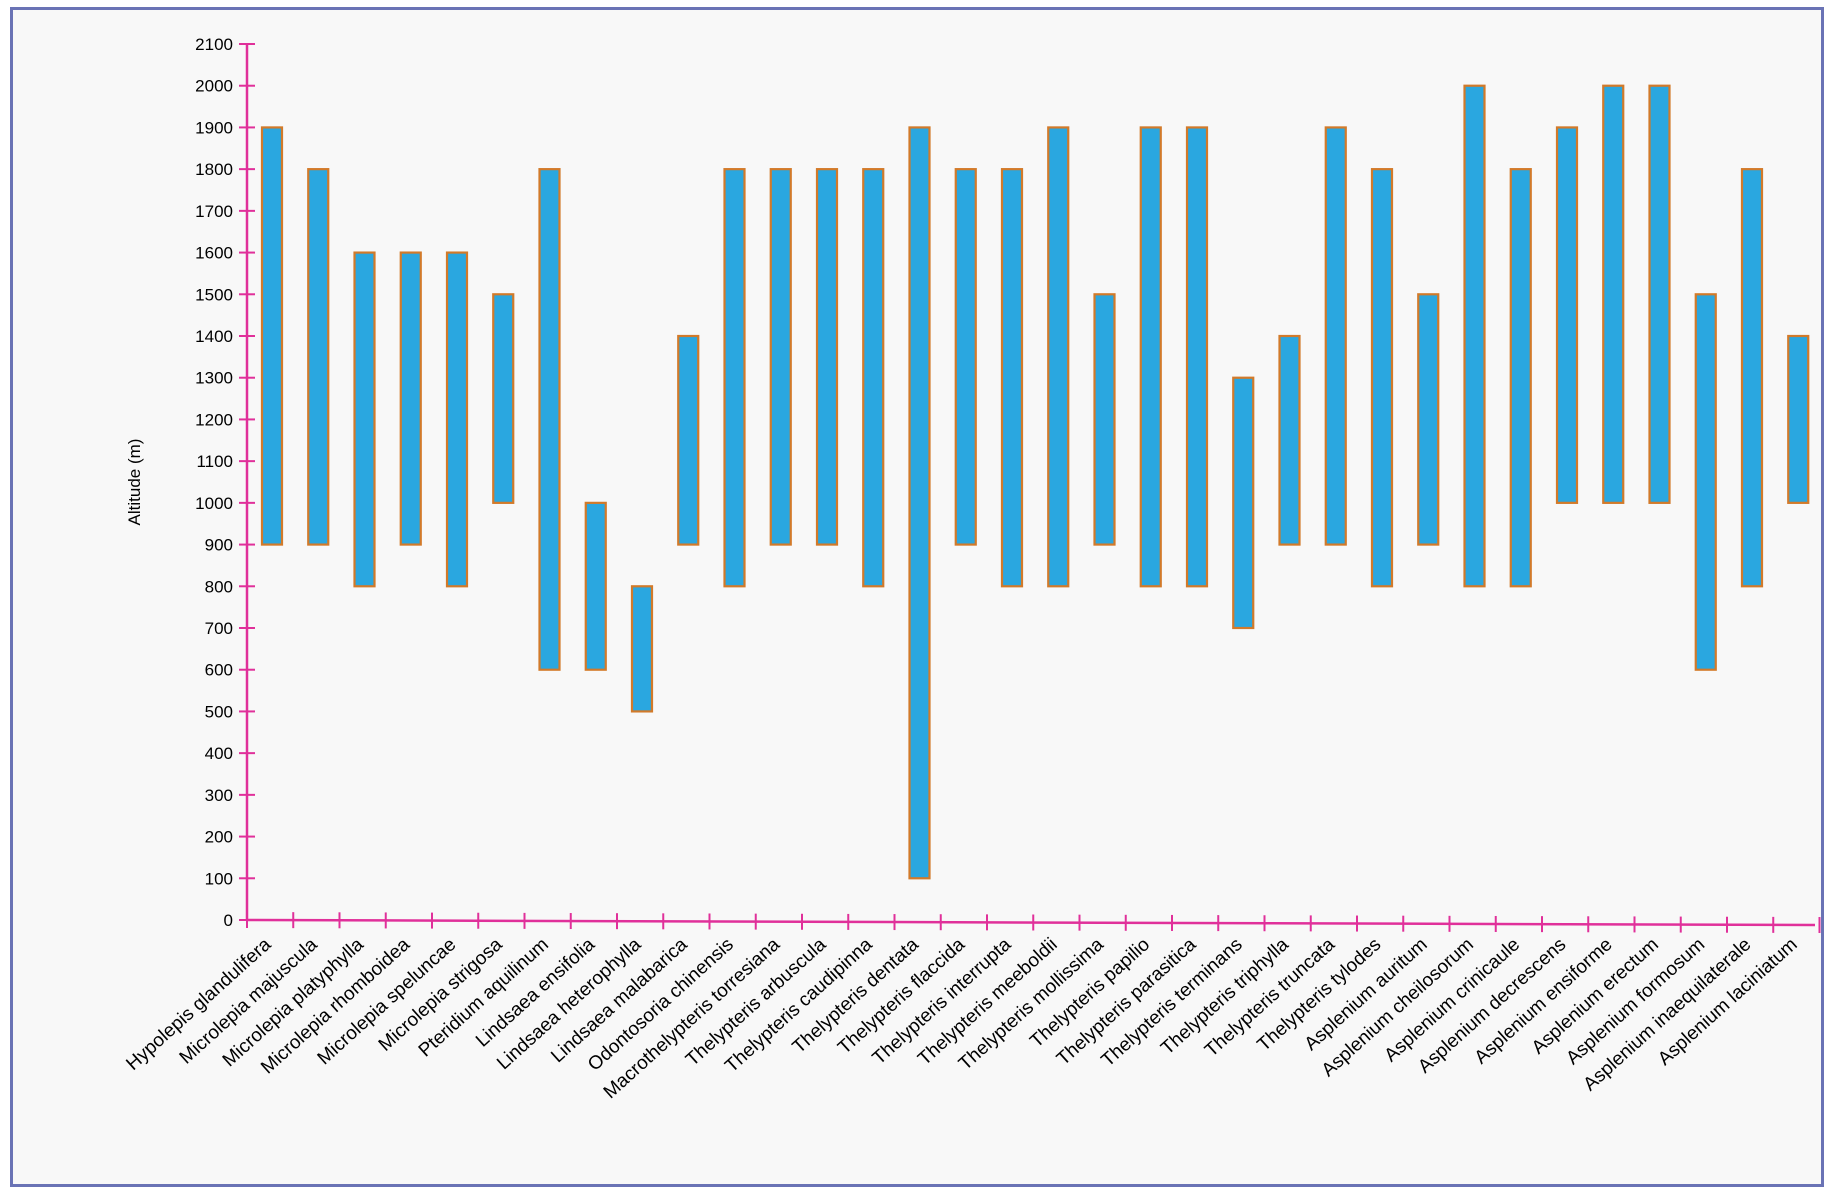  Describe the element at coordinates (214, 169) in the screenshot. I see `y-tick-label: 1800` at that location.